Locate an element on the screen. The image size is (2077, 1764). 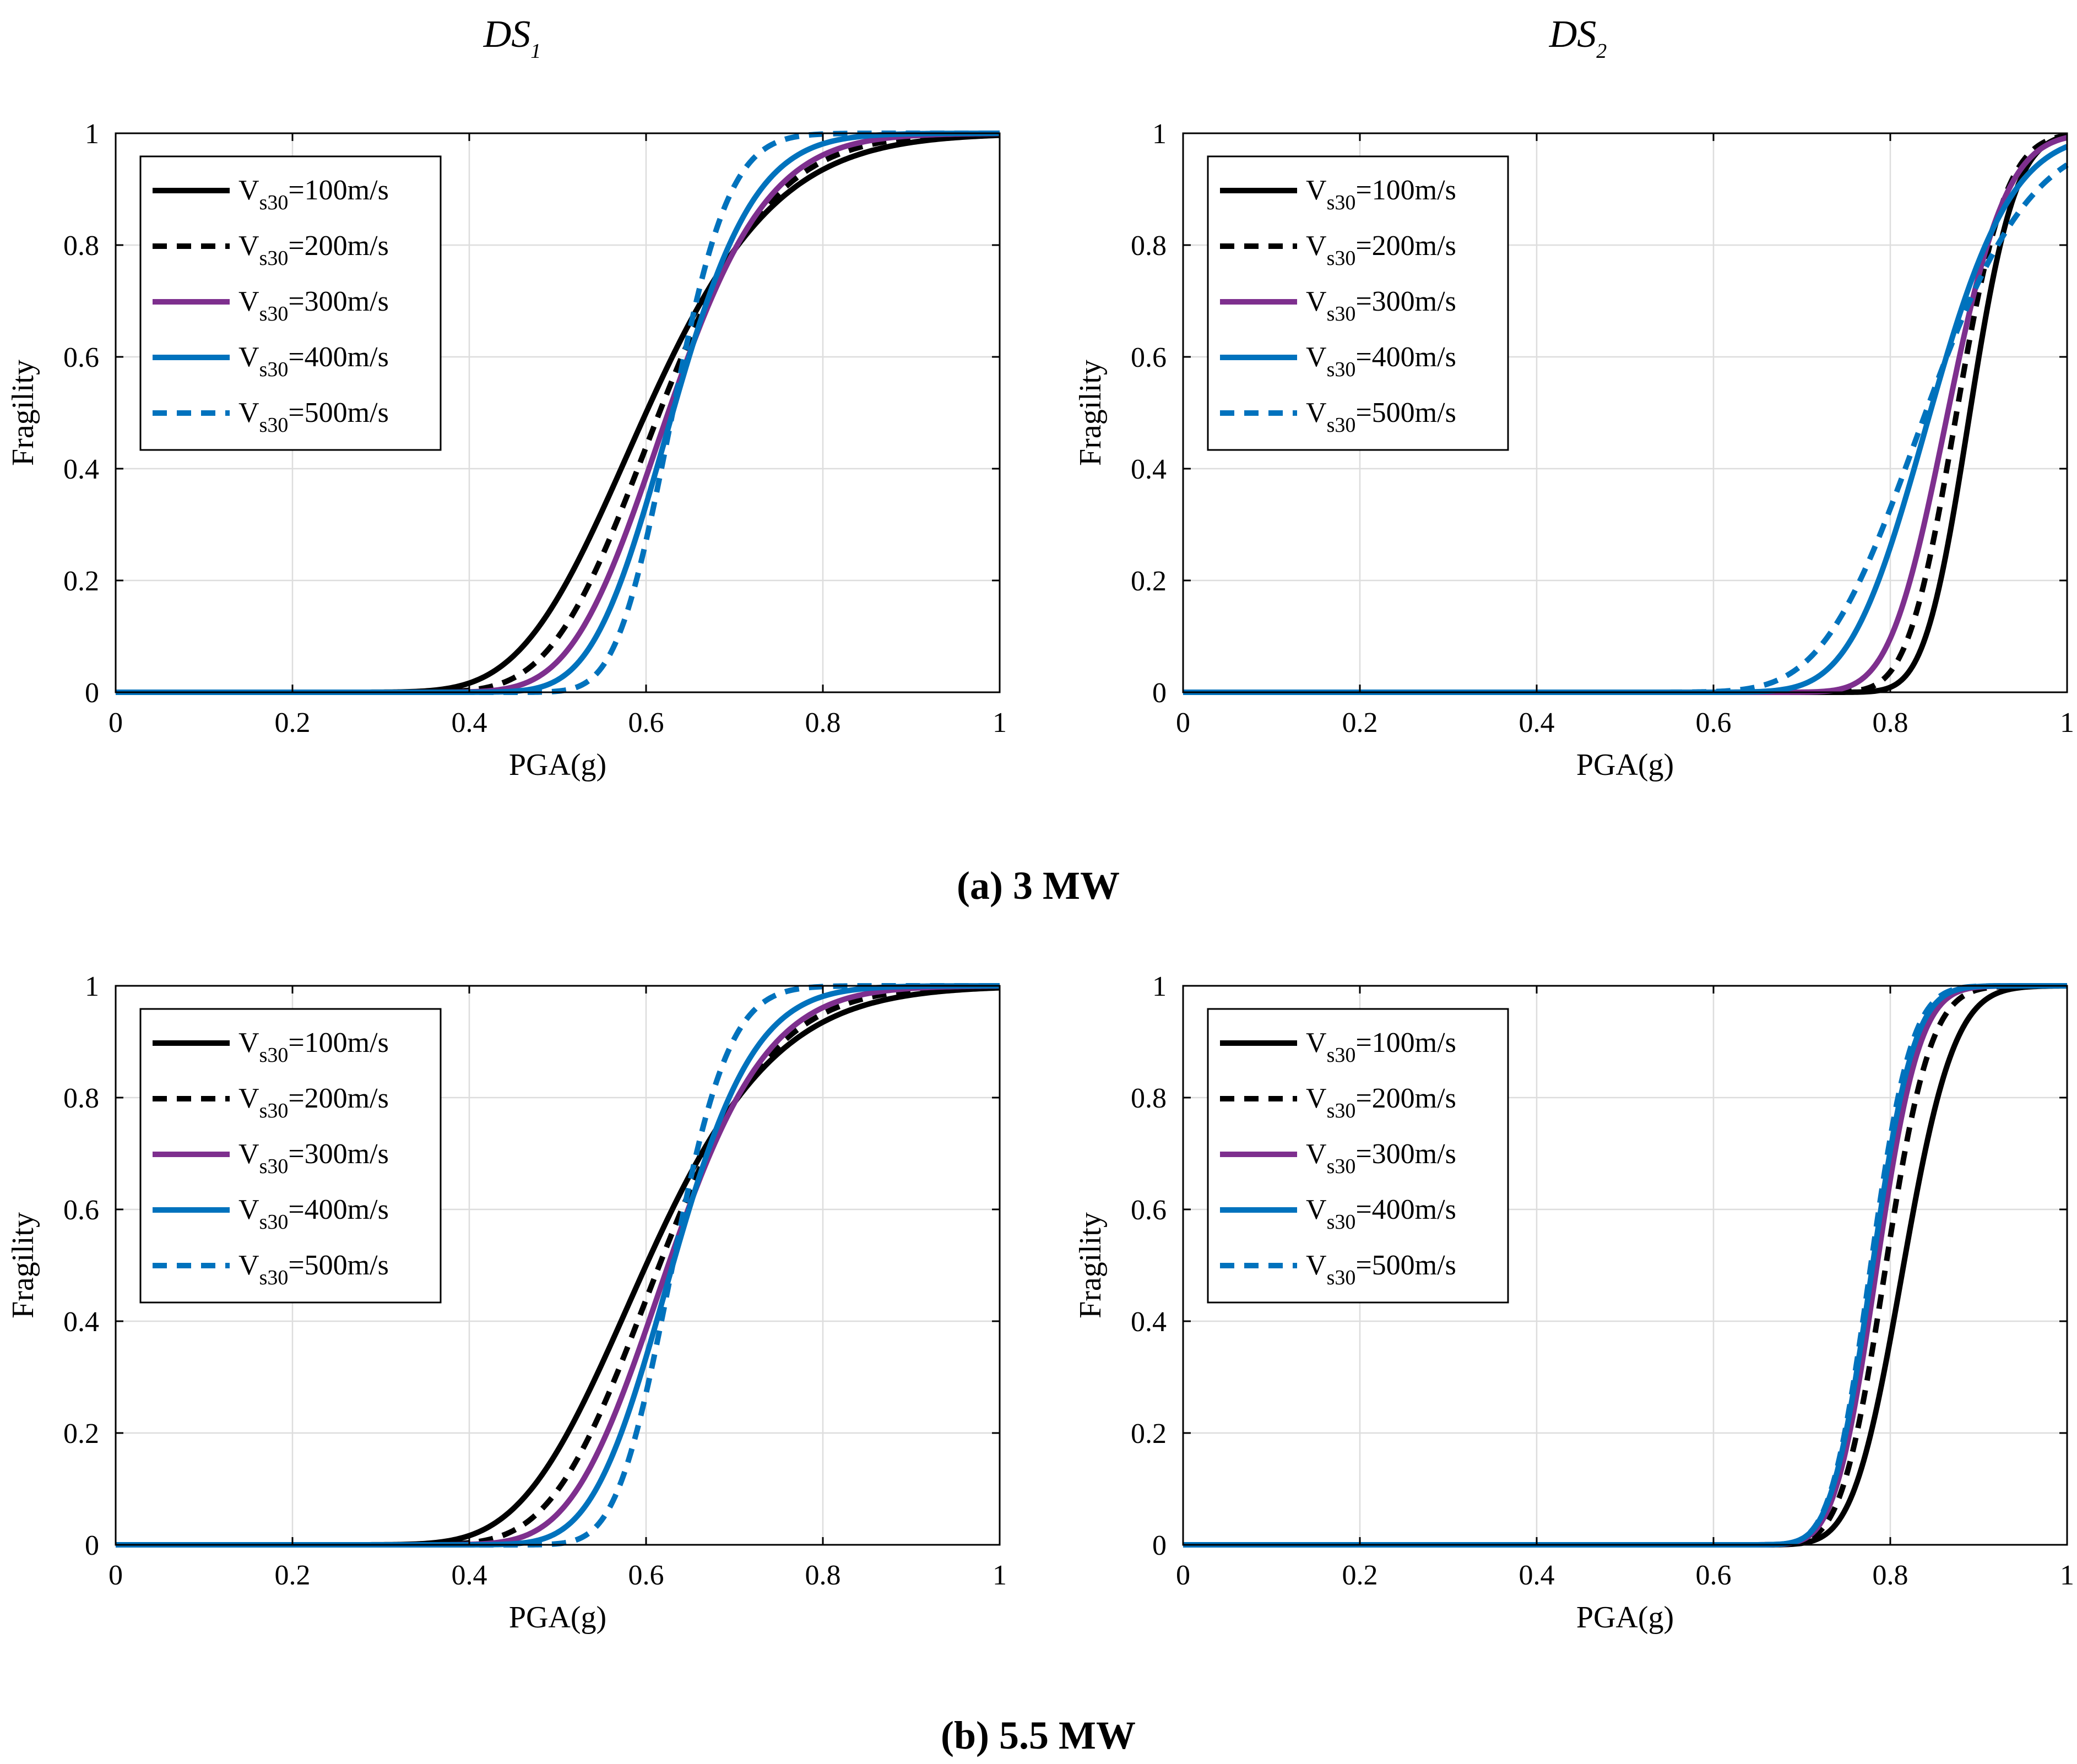
column-title-ds2: DS2 is located at coordinates (1578, 38).